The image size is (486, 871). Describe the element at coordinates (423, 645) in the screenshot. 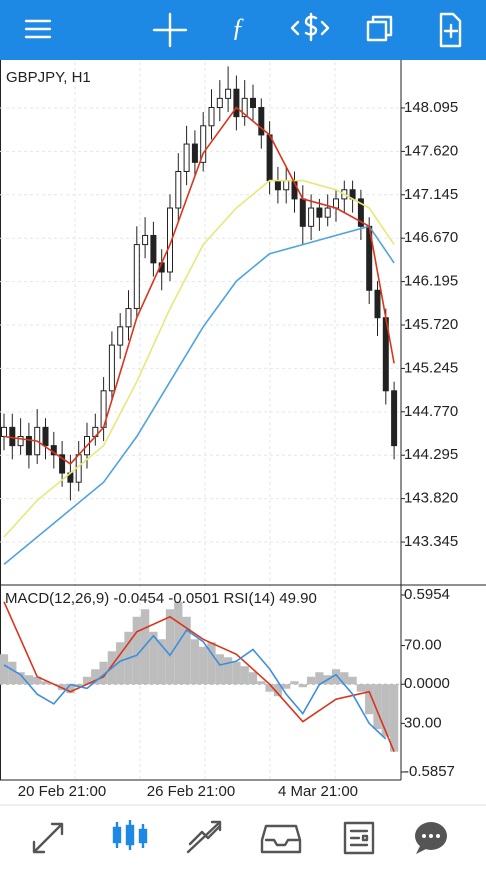

I see `y-tick-label: 70.00` at that location.